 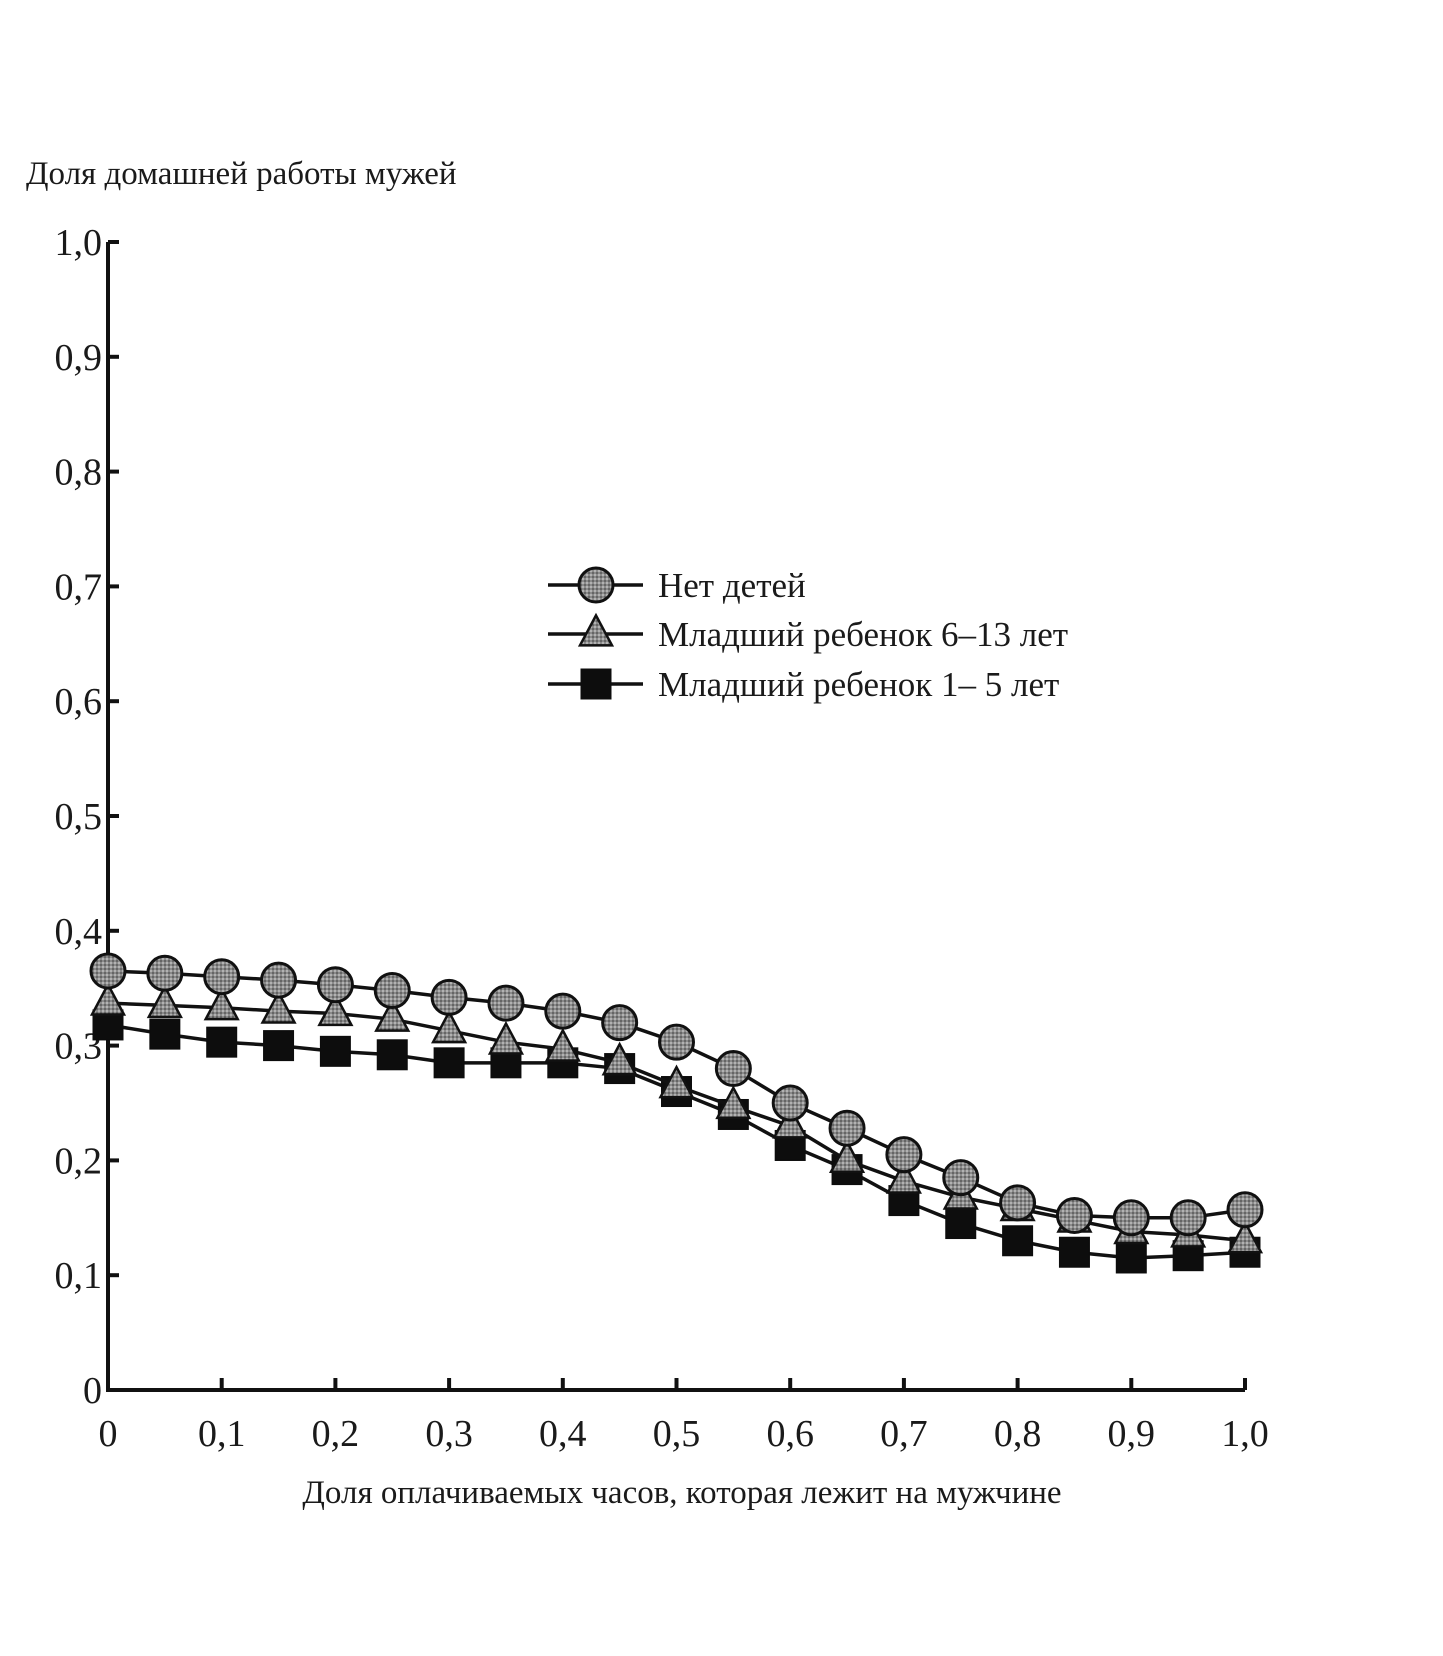 What do you see at coordinates (79, 243) in the screenshot?
I see `y-tick-label: 1,0` at bounding box center [79, 243].